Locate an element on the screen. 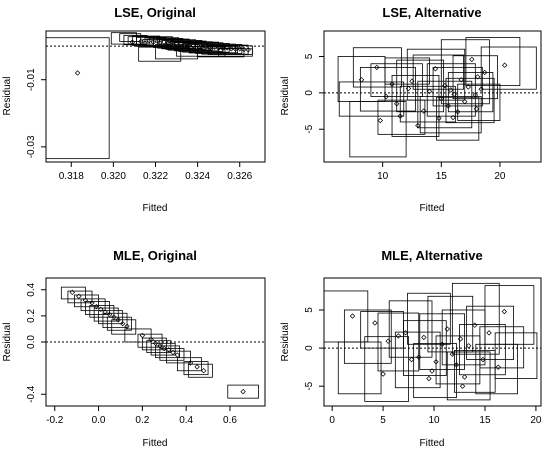 The image size is (550, 457). y-tick-label: 0.4 is located at coordinates (31, 289).